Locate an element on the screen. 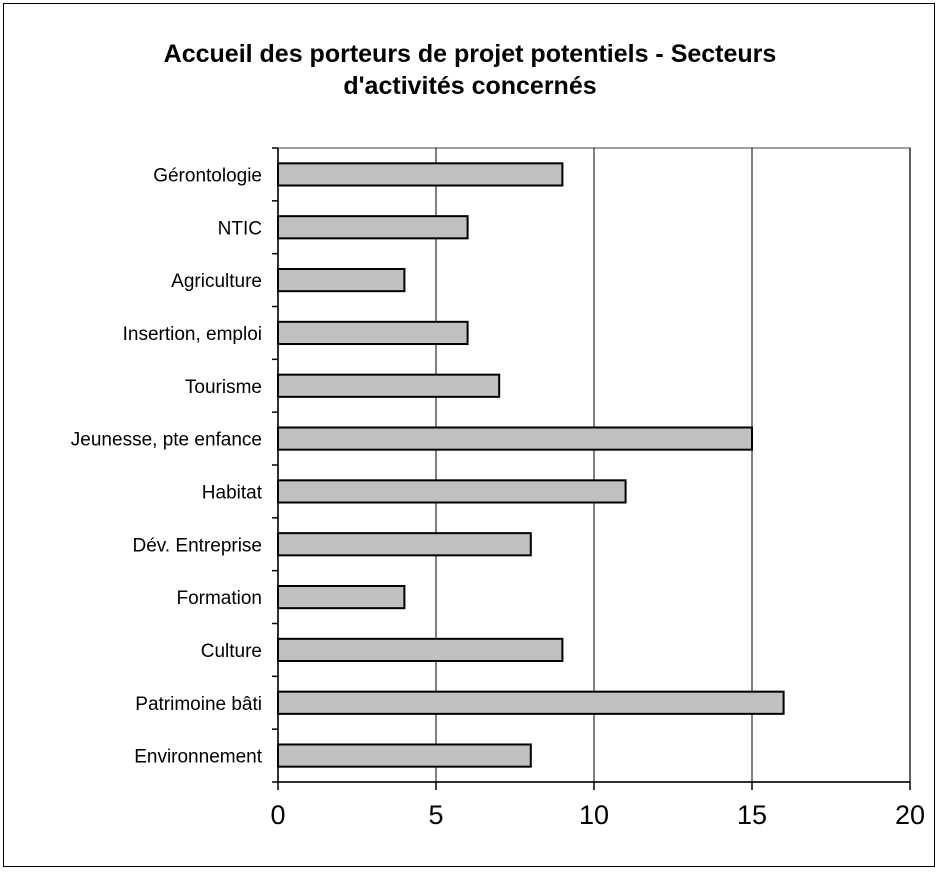 The height and width of the screenshot is (872, 940). y-category-label: Formation is located at coordinates (219, 598).